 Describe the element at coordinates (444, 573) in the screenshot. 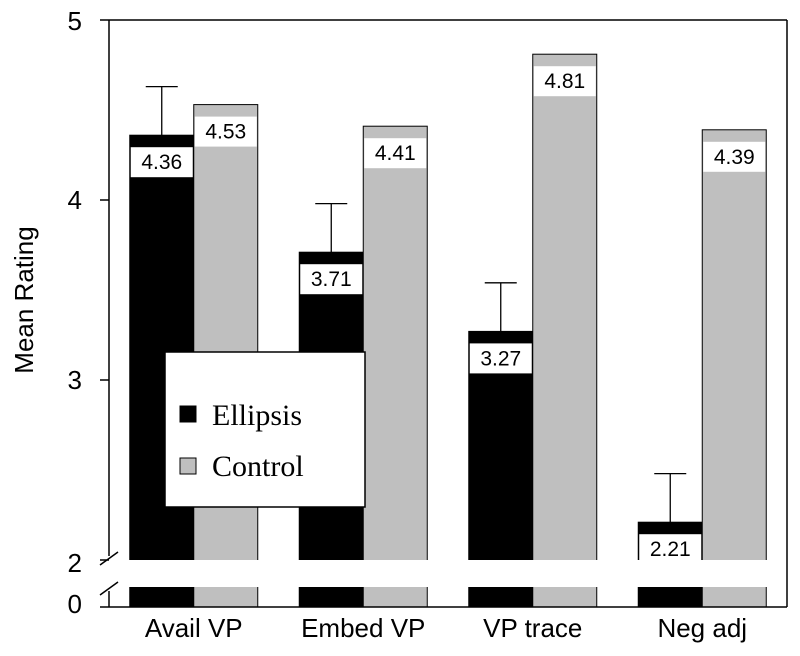

I see `axis-break-band` at that location.